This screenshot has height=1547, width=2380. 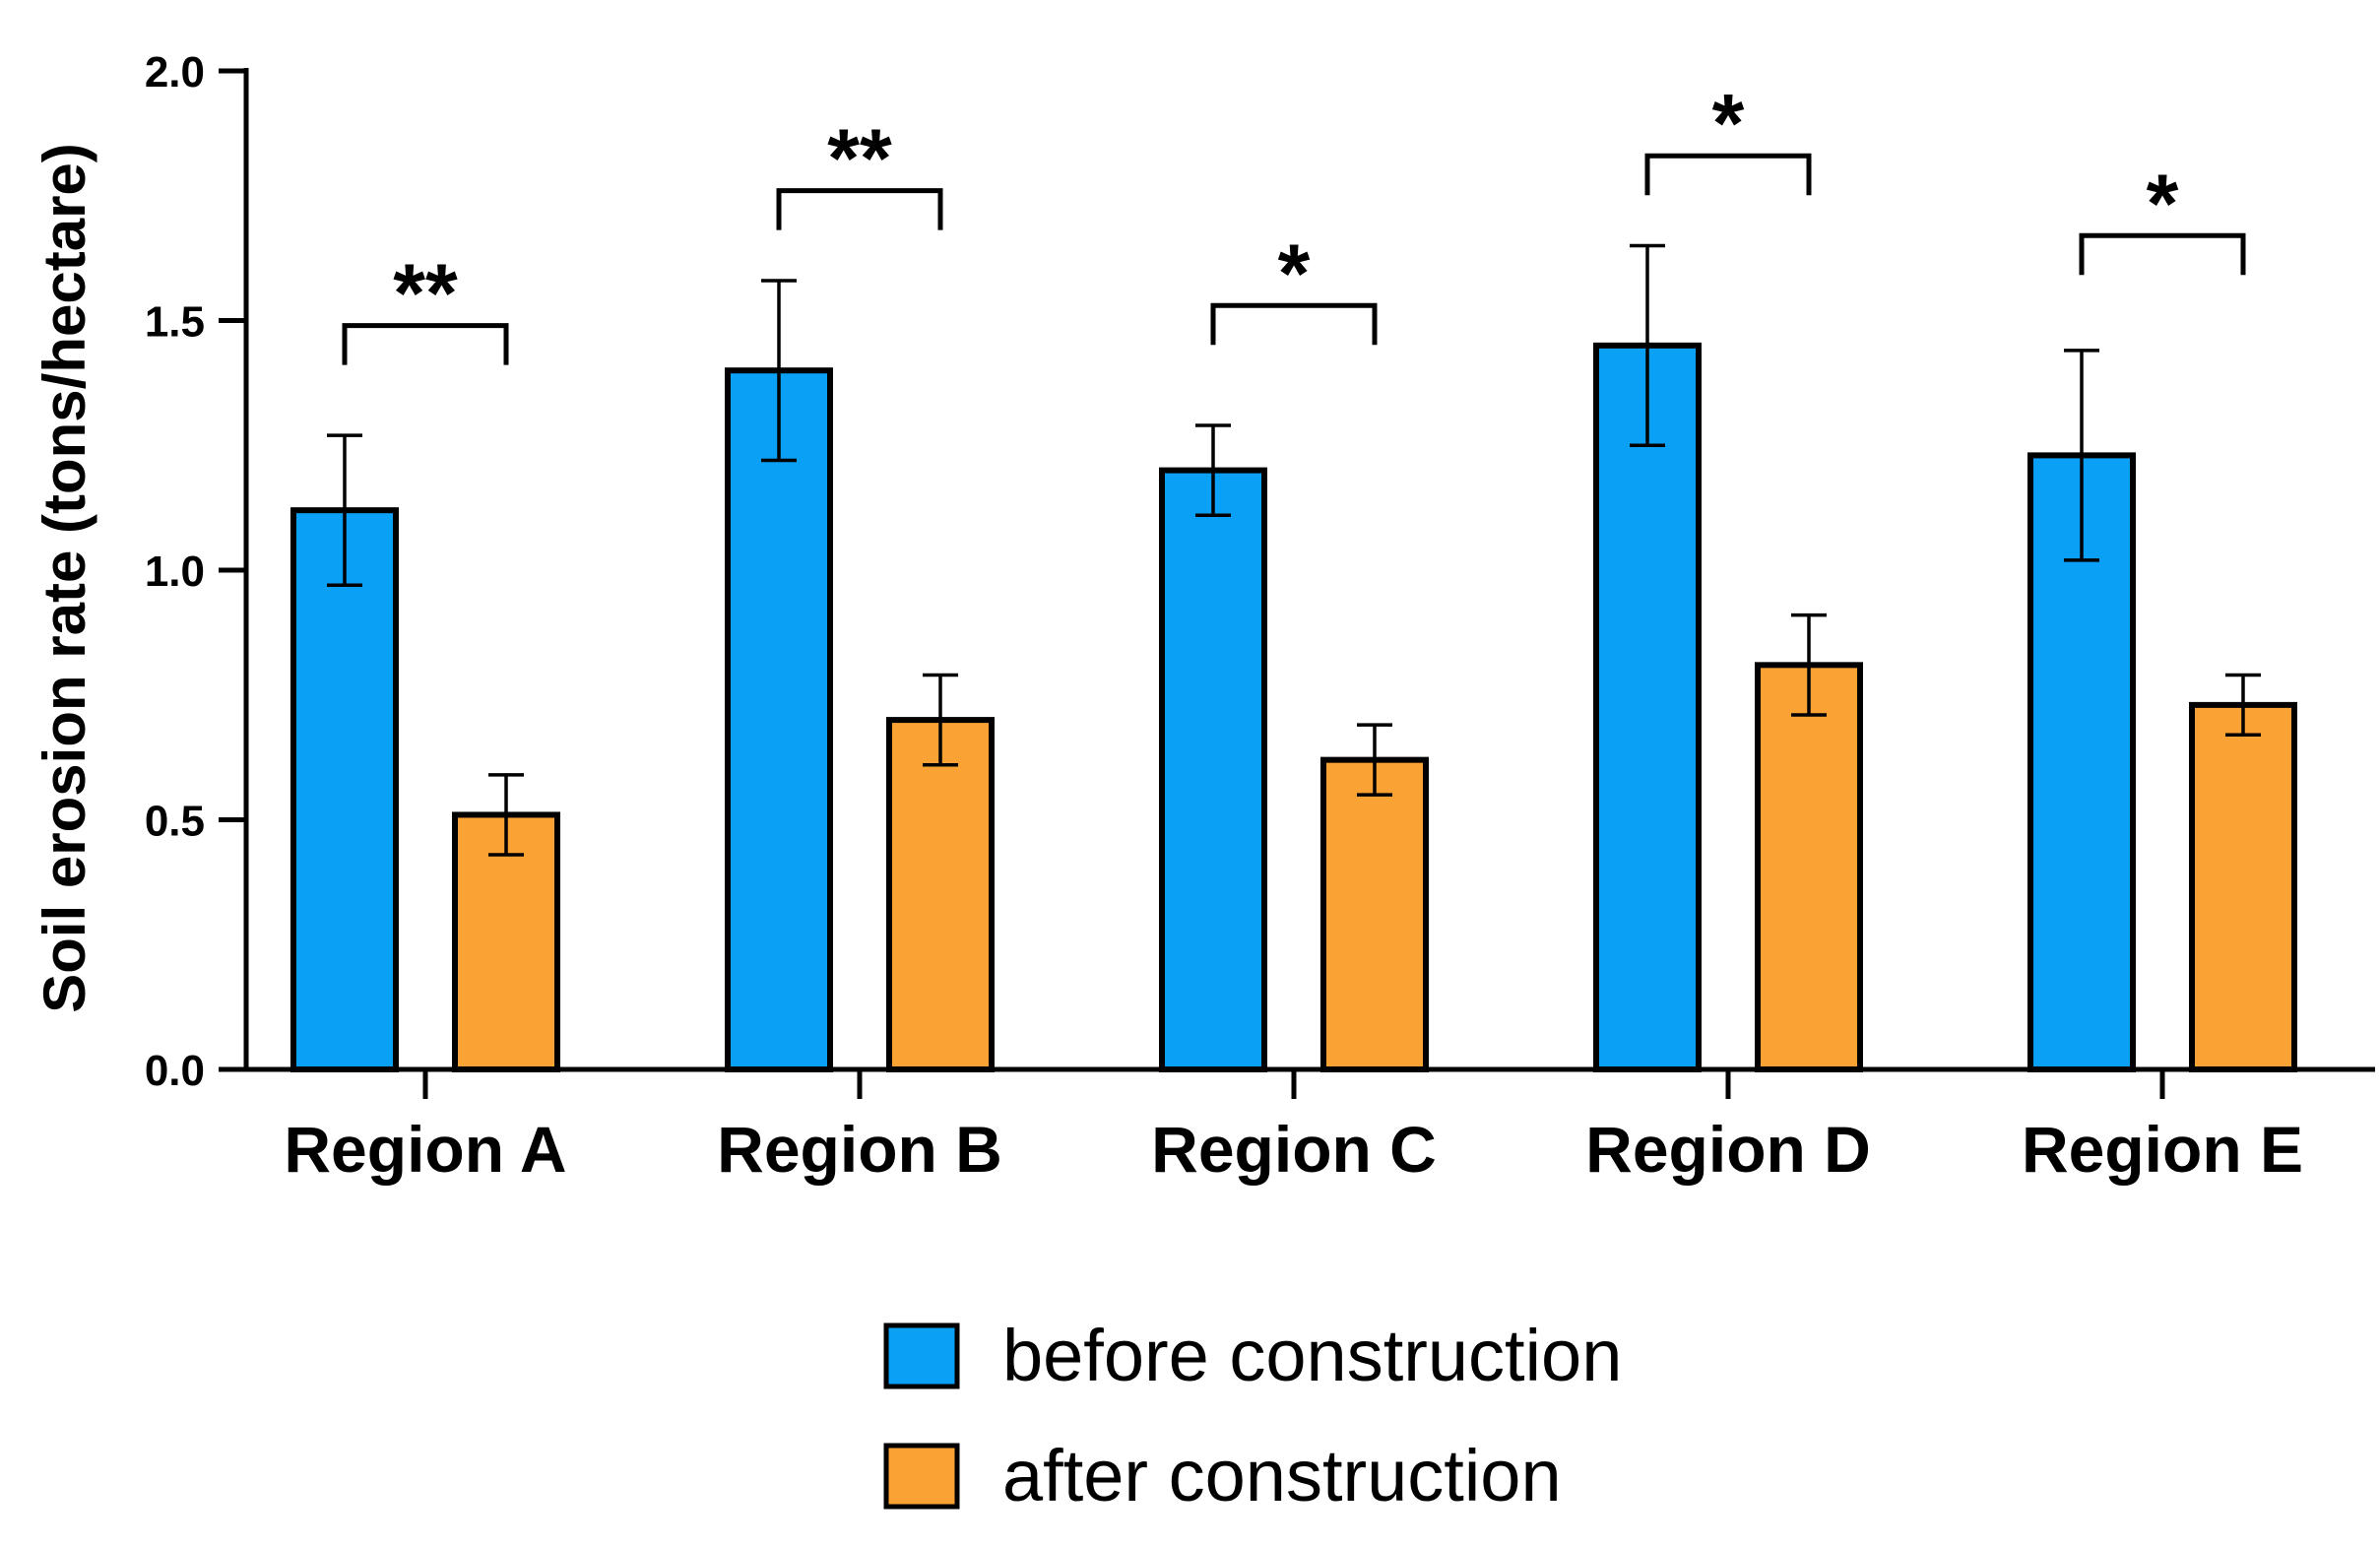 What do you see at coordinates (175, 322) in the screenshot?
I see `y-tick-label: 1.5` at bounding box center [175, 322].